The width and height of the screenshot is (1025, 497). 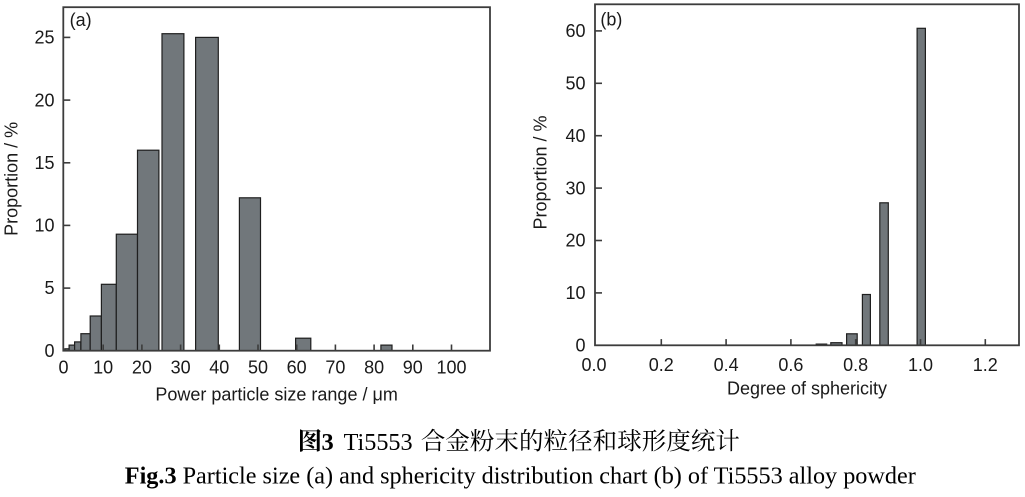 What do you see at coordinates (661, 365) in the screenshot?
I see `svg-text: 0.2` at bounding box center [661, 365].